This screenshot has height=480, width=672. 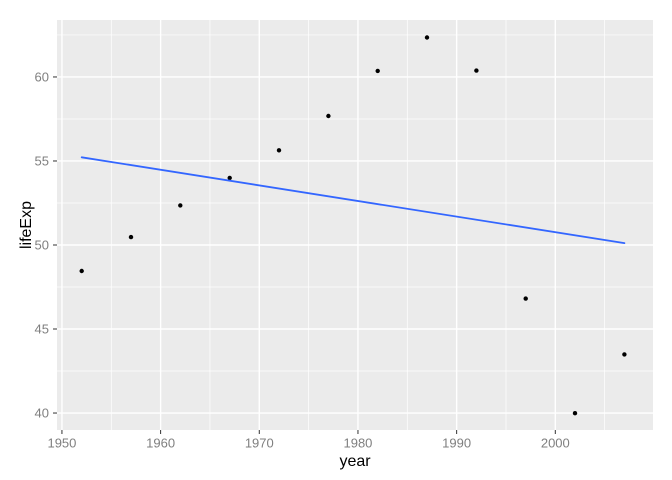 What do you see at coordinates (160, 443) in the screenshot?
I see `x-tick-label: 1960` at bounding box center [160, 443].